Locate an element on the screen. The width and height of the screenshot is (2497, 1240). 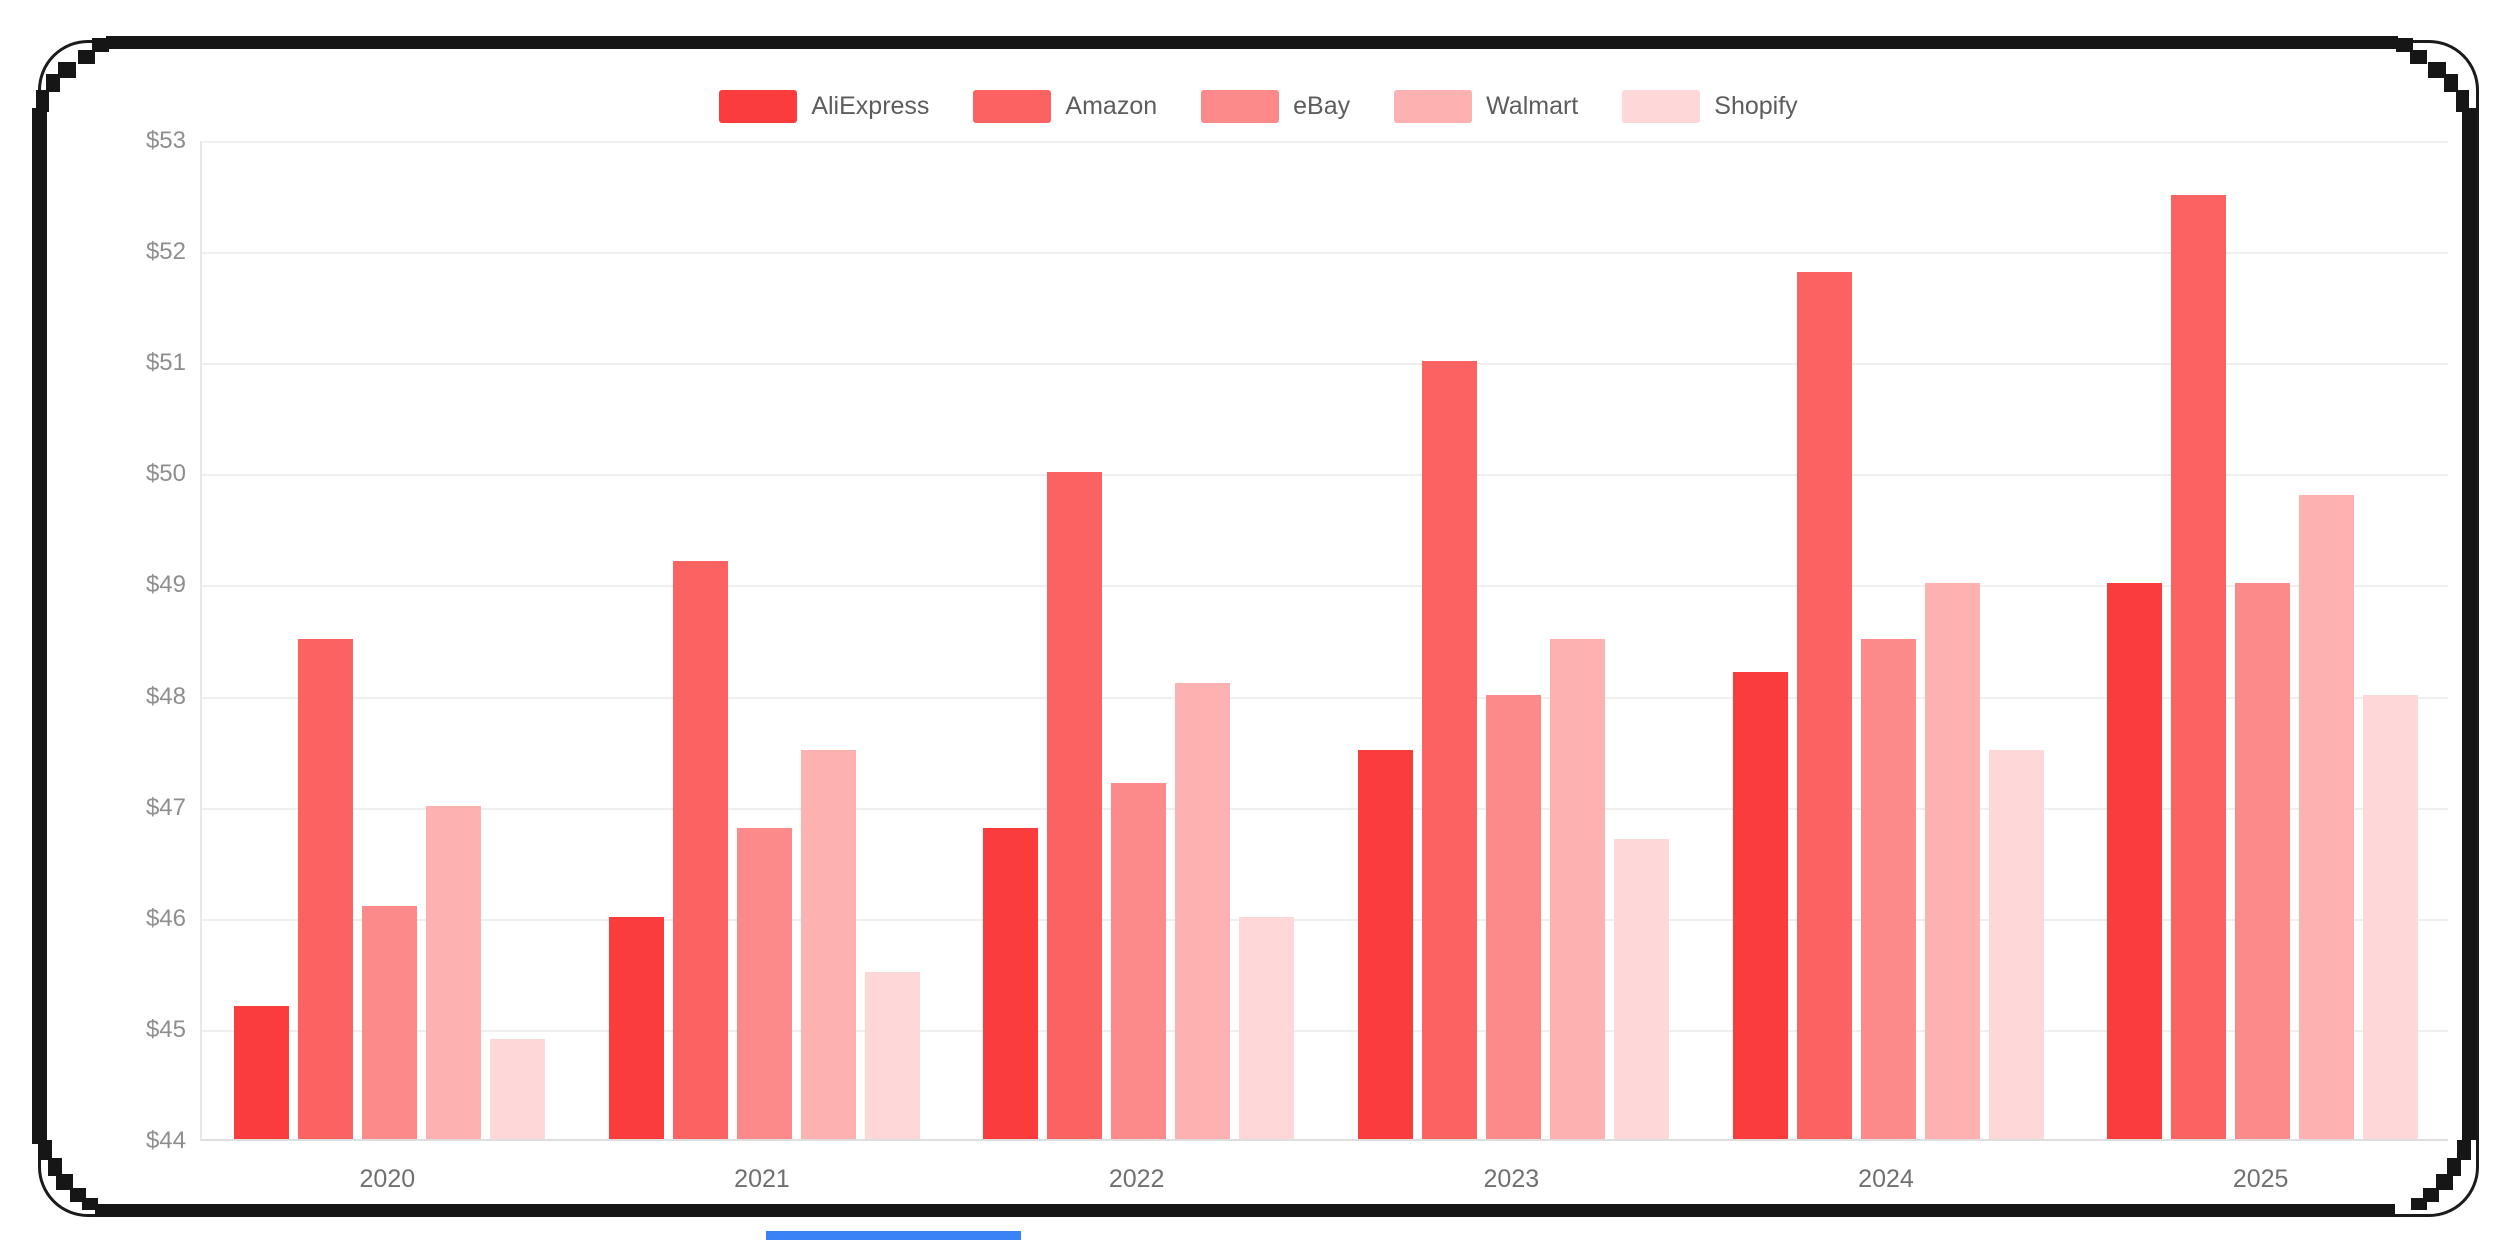
bar-walmart-2024 is located at coordinates (1952, 861).